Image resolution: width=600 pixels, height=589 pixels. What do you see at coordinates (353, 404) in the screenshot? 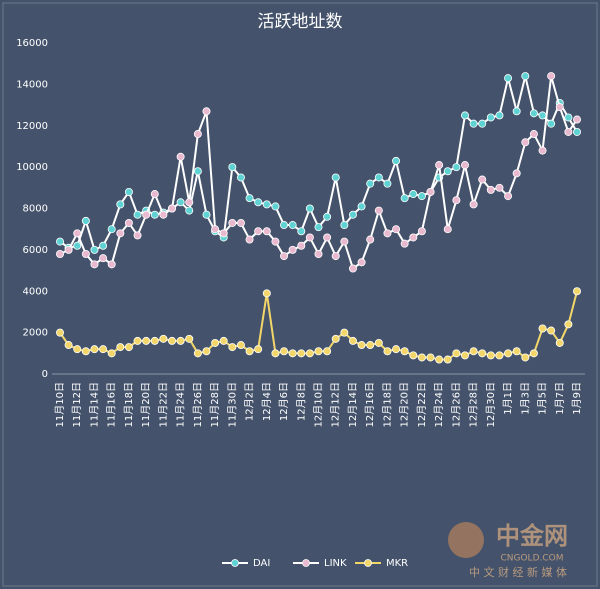
I see `x-tick-label: 12月14日` at bounding box center [353, 404].